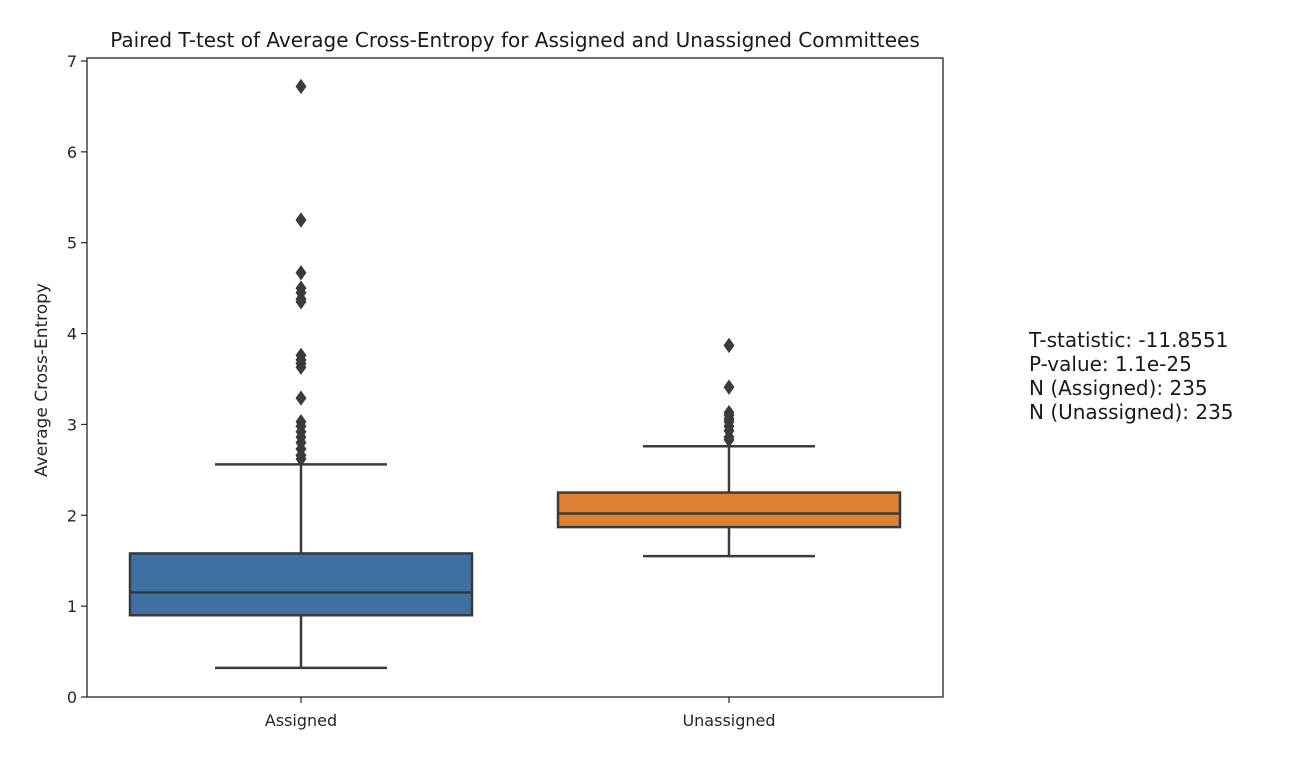 The width and height of the screenshot is (1300, 768). Describe the element at coordinates (72, 697) in the screenshot. I see `y-tick-label: 0` at that location.